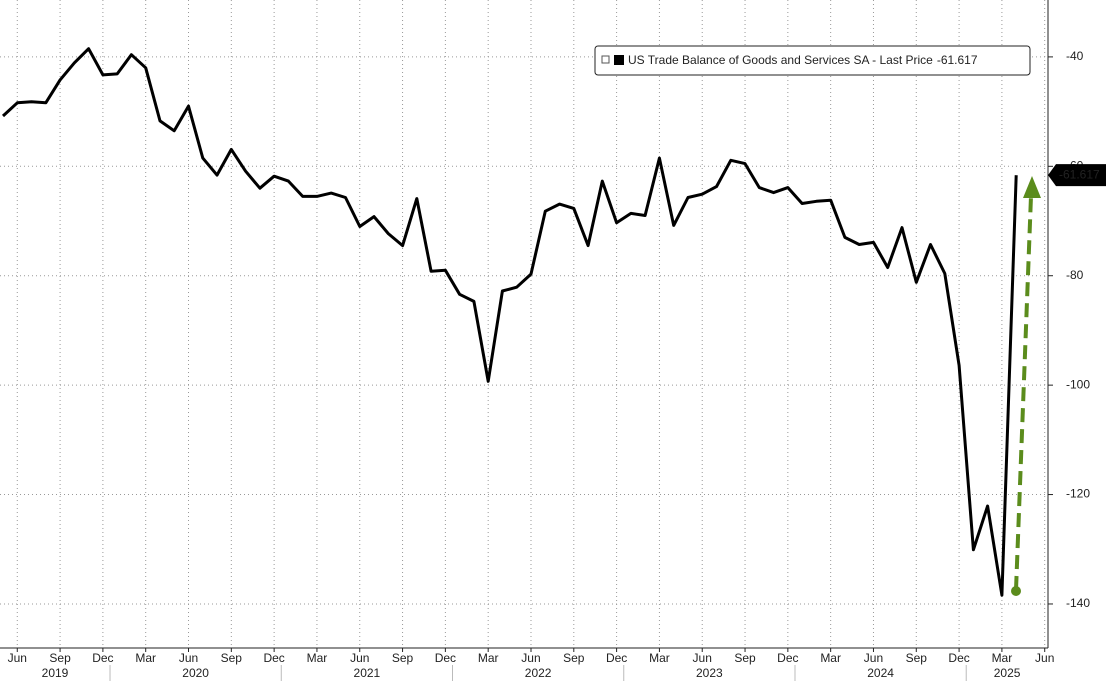 Image resolution: width=1106 pixels, height=681 pixels. Describe the element at coordinates (1078, 494) in the screenshot. I see `y-tick-label: -120` at that location.